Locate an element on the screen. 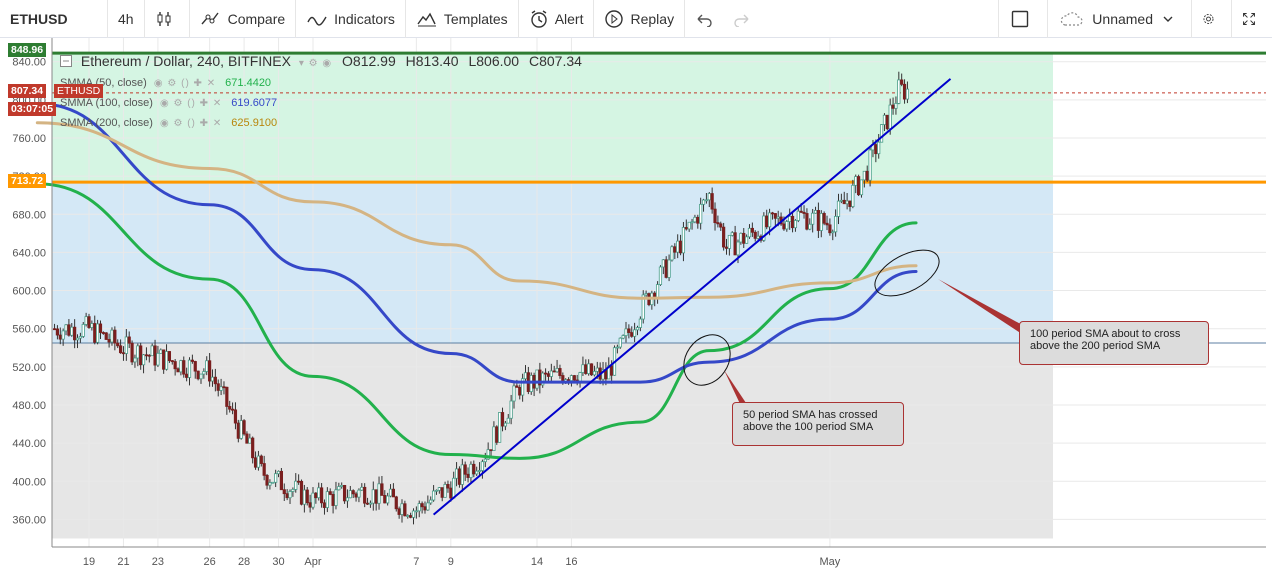 This screenshot has height=576, width=1272. current-price-tag: 807.34 is located at coordinates (27, 91).